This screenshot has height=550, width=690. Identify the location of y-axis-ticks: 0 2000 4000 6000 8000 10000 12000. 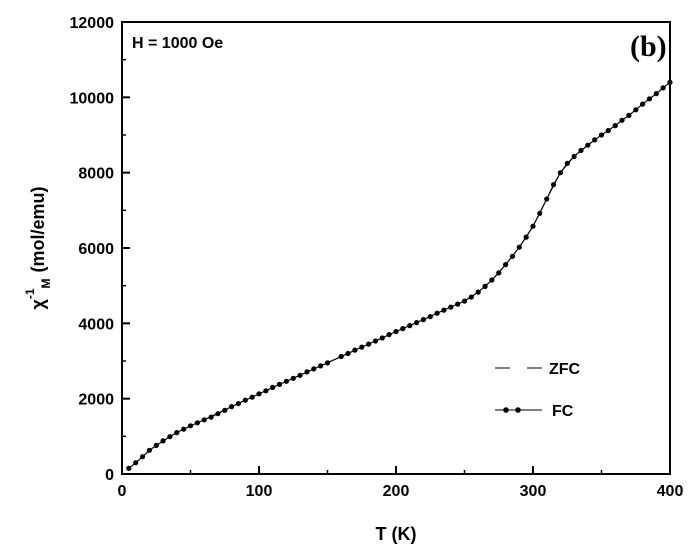
(100, 249).